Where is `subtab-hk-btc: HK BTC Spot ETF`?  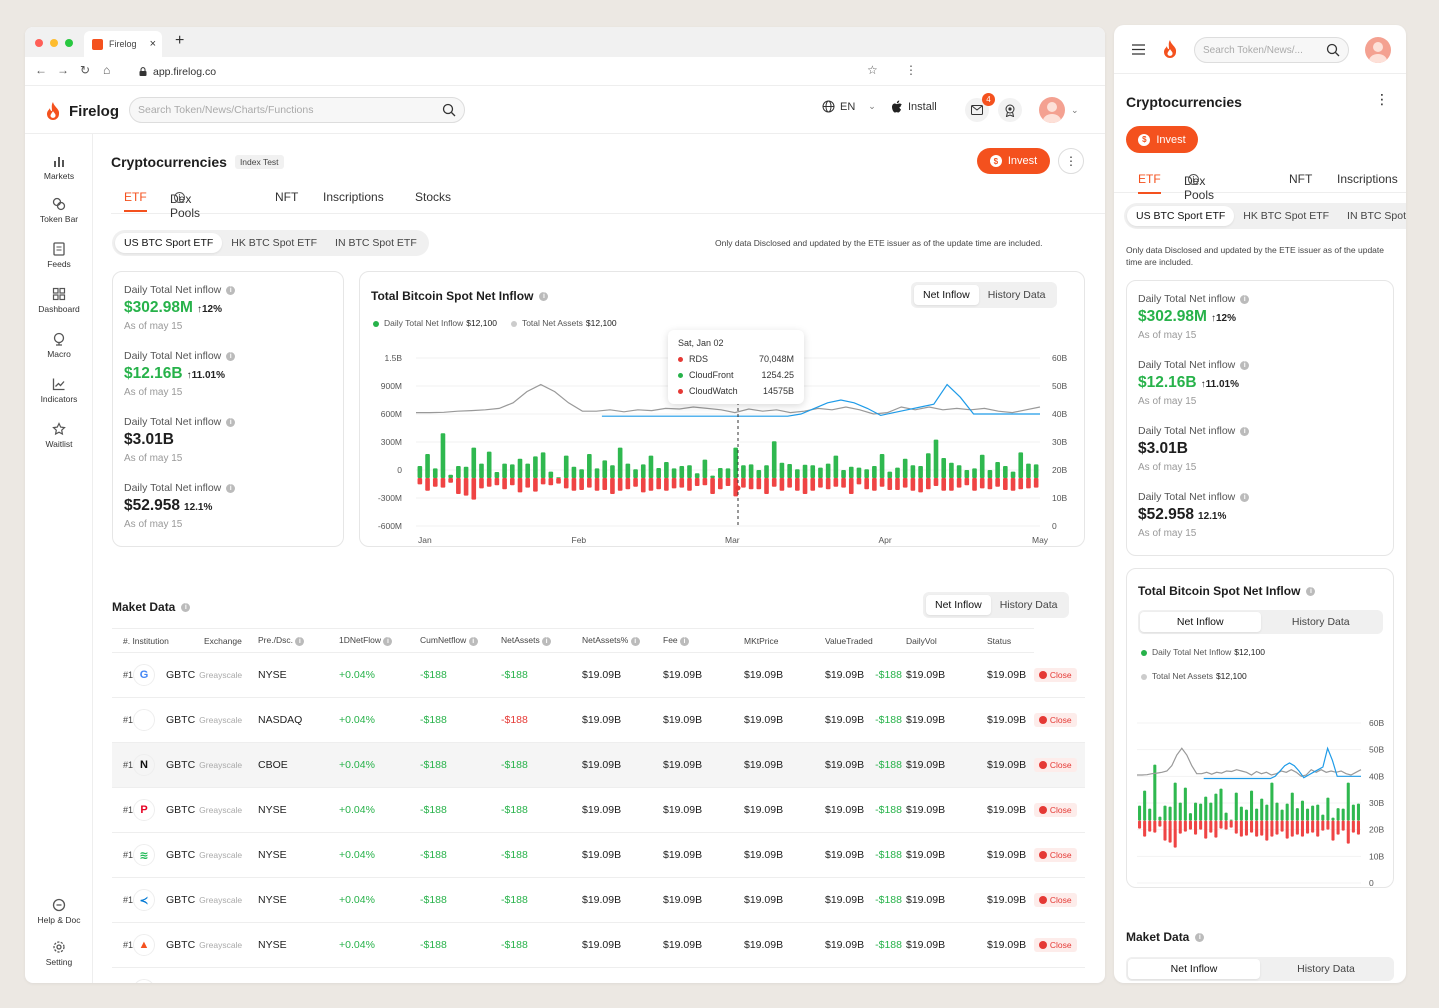
subtab-hk-btc: HK BTC Spot ETF is located at coordinates (274, 243).